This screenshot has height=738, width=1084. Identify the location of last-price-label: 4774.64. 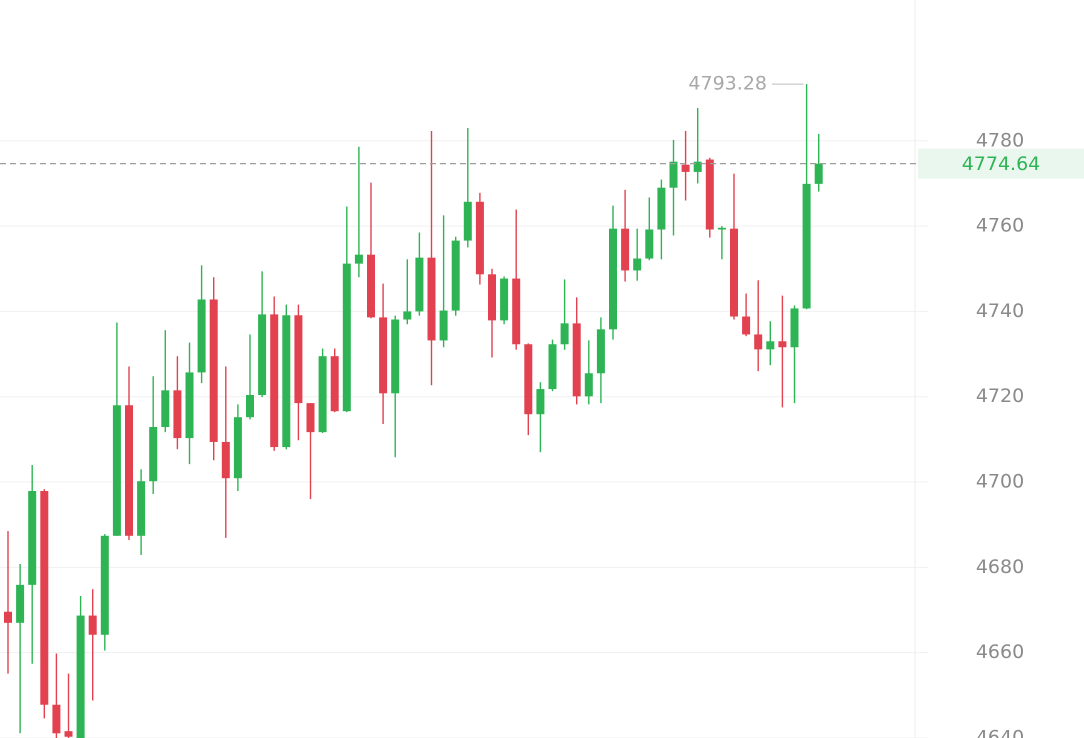
(1001, 164).